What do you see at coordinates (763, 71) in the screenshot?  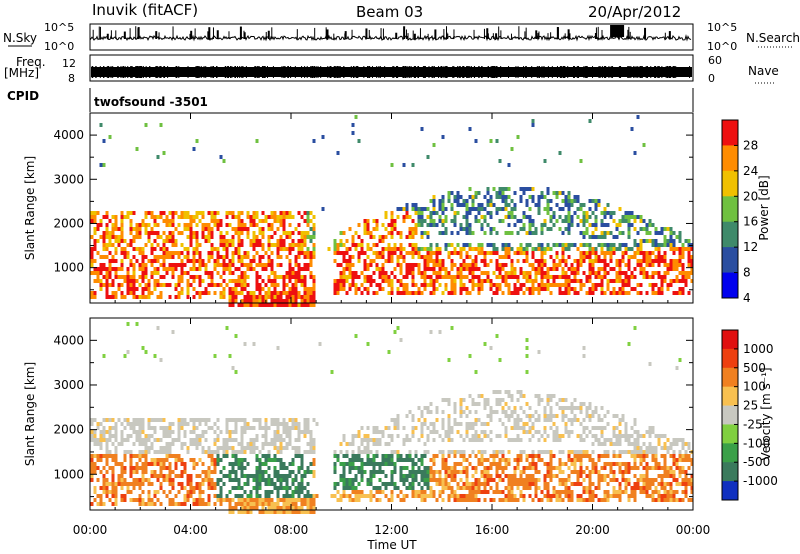 I see `nave-label: Nave` at bounding box center [763, 71].